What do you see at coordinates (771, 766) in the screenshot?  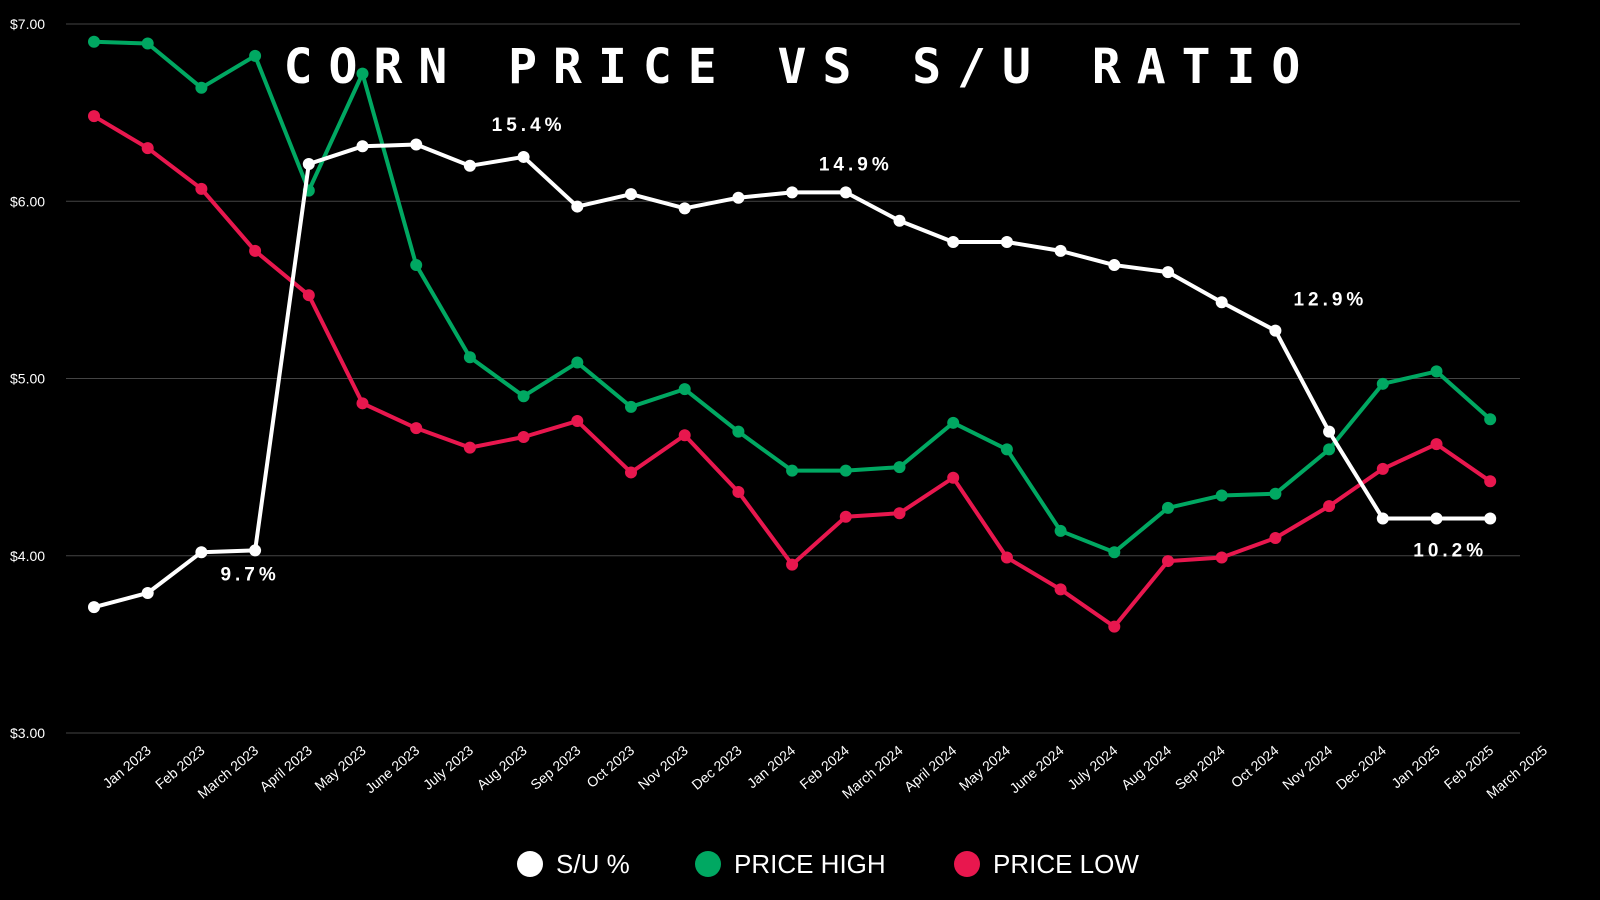 I see `x-tick-label: Jan 2024` at bounding box center [771, 766].